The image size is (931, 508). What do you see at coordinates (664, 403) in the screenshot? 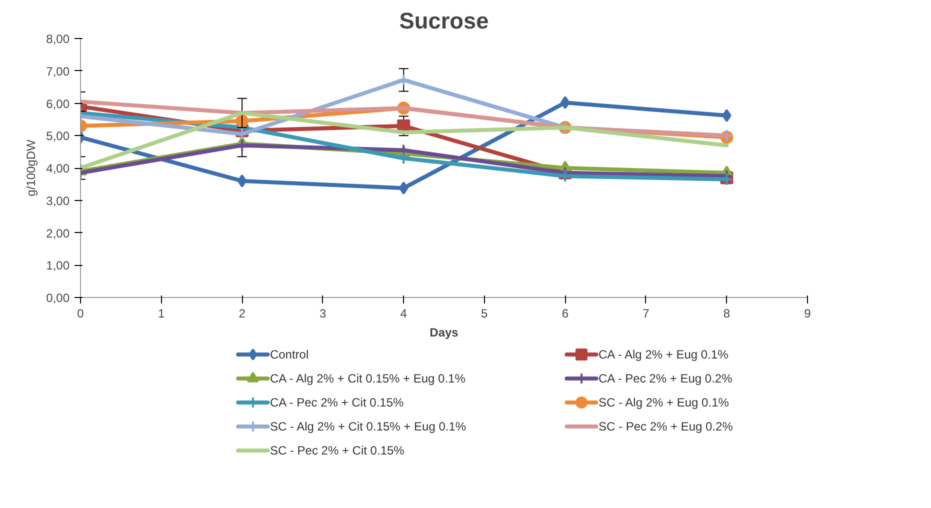
I see `legend-label: SC - Alg 2% + Eug 0.1%` at bounding box center [664, 403].